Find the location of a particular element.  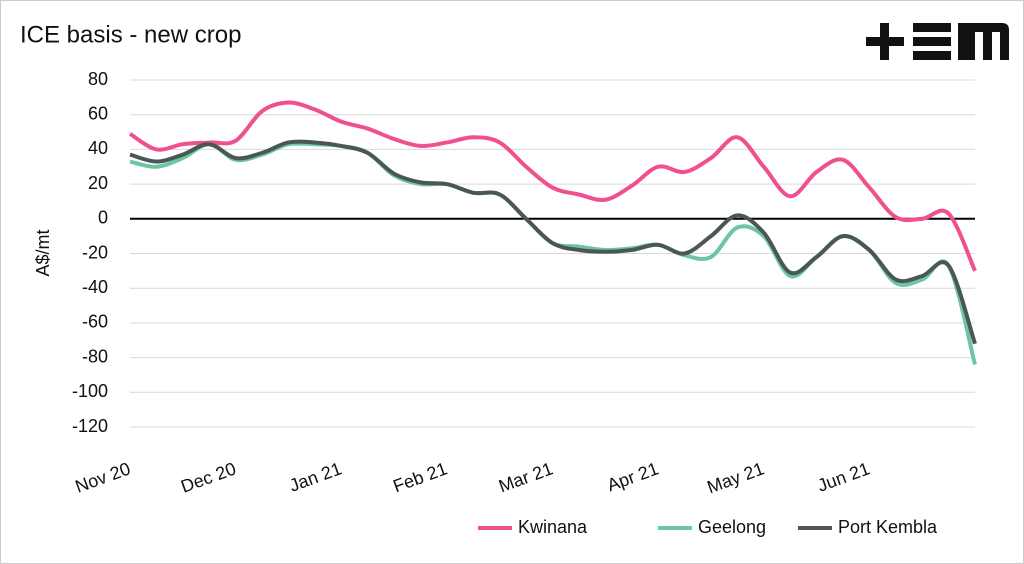

y-tick-label: -40 is located at coordinates (95, 287).